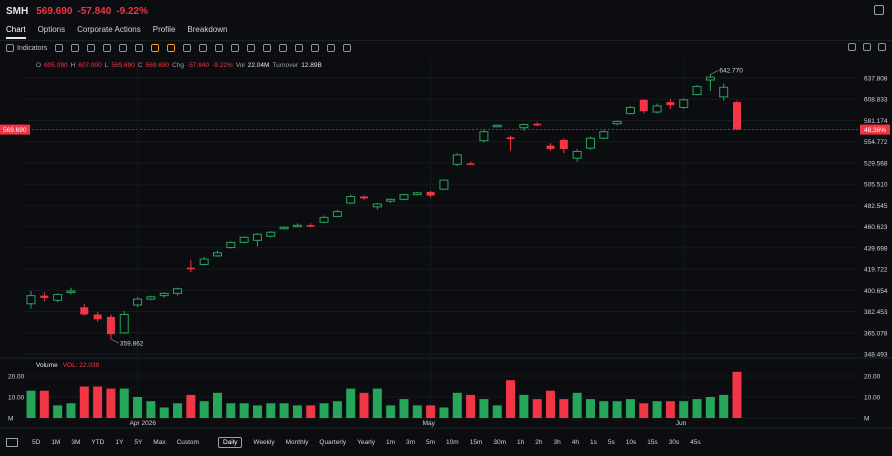 Image resolution: width=892 pixels, height=456 pixels. What do you see at coordinates (446, 47) in the screenshot?
I see `chart-toolbar: Indicators` at bounding box center [446, 47].